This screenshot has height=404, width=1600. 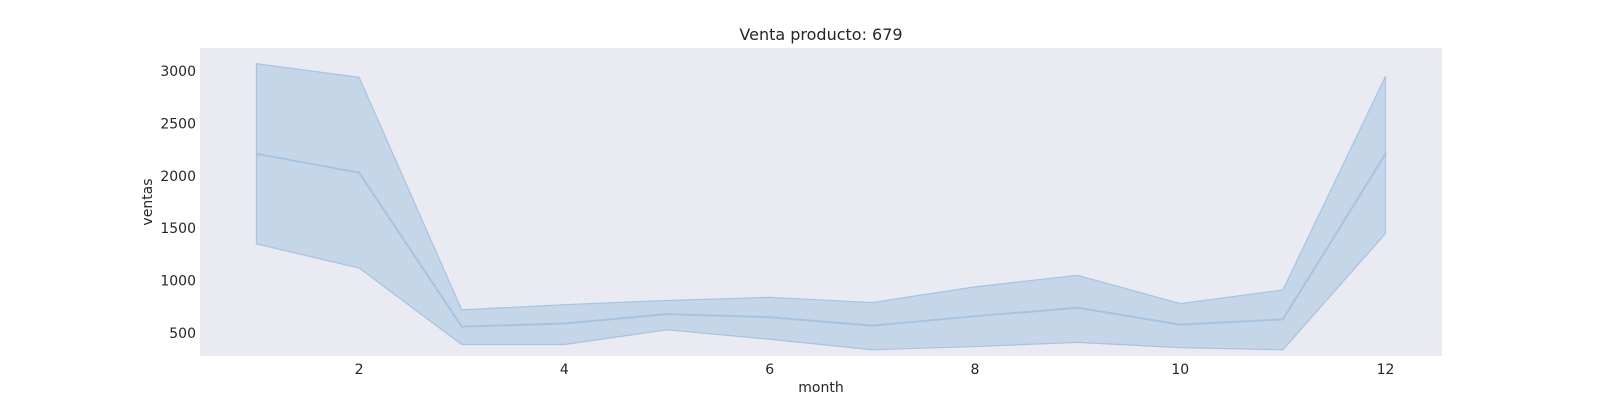 What do you see at coordinates (178, 124) in the screenshot?
I see `y-tick-label: 2500` at bounding box center [178, 124].